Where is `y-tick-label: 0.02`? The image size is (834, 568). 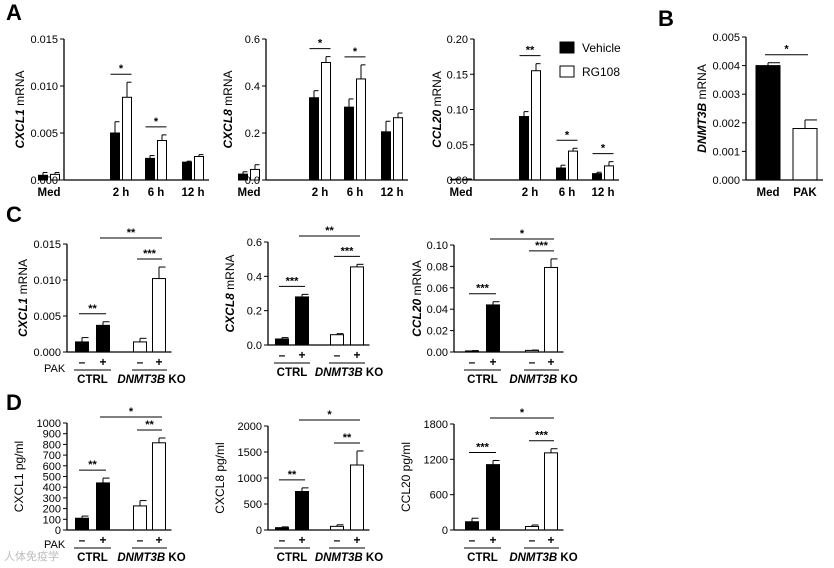
y-tick-label: 0.02 is located at coordinates (437, 332).